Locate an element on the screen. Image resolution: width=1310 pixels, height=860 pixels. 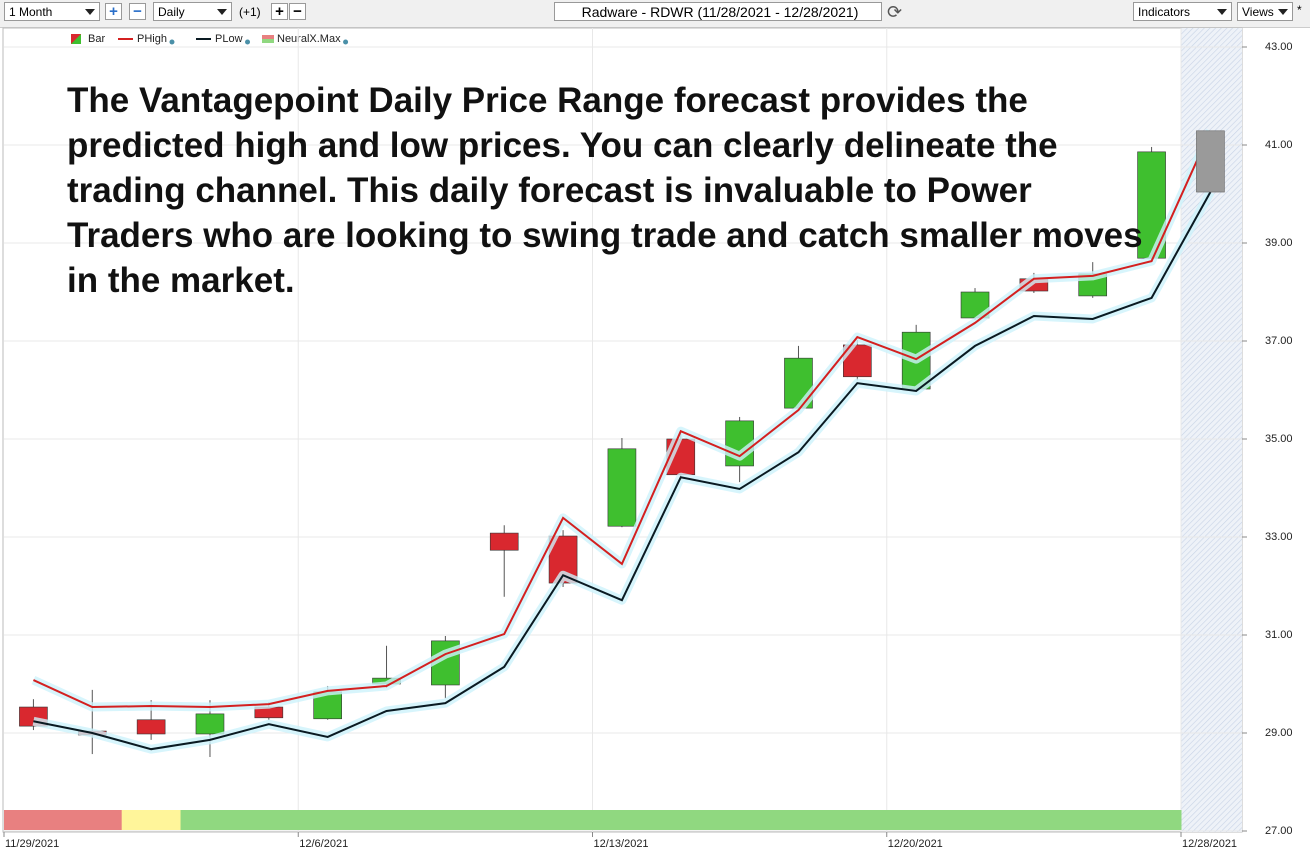
views-select: Views is located at coordinates (1265, 11).